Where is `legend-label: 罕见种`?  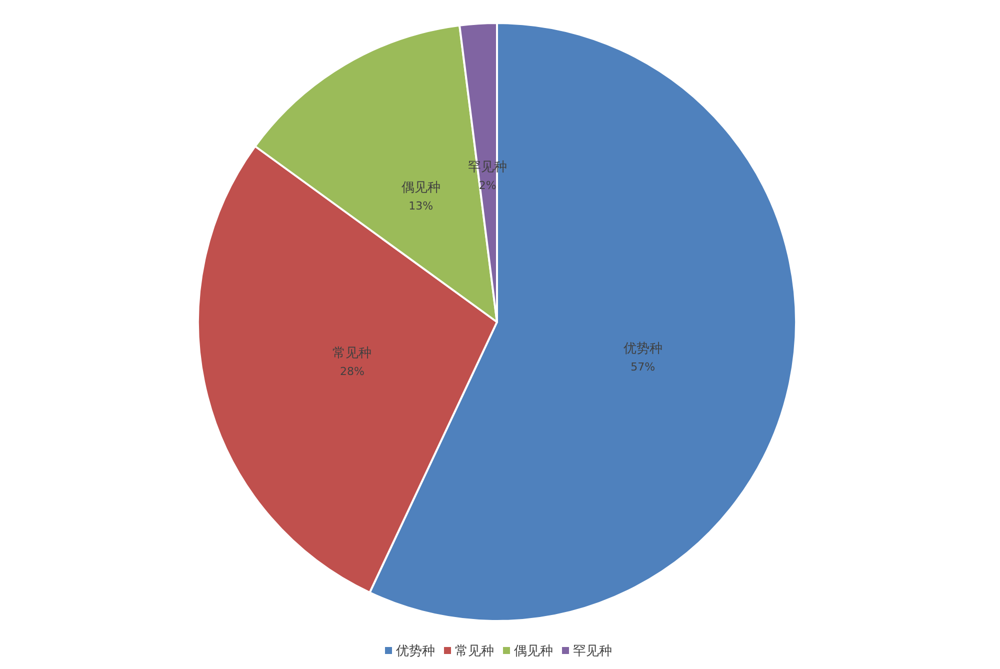 legend-label: 罕见种 is located at coordinates (592, 651).